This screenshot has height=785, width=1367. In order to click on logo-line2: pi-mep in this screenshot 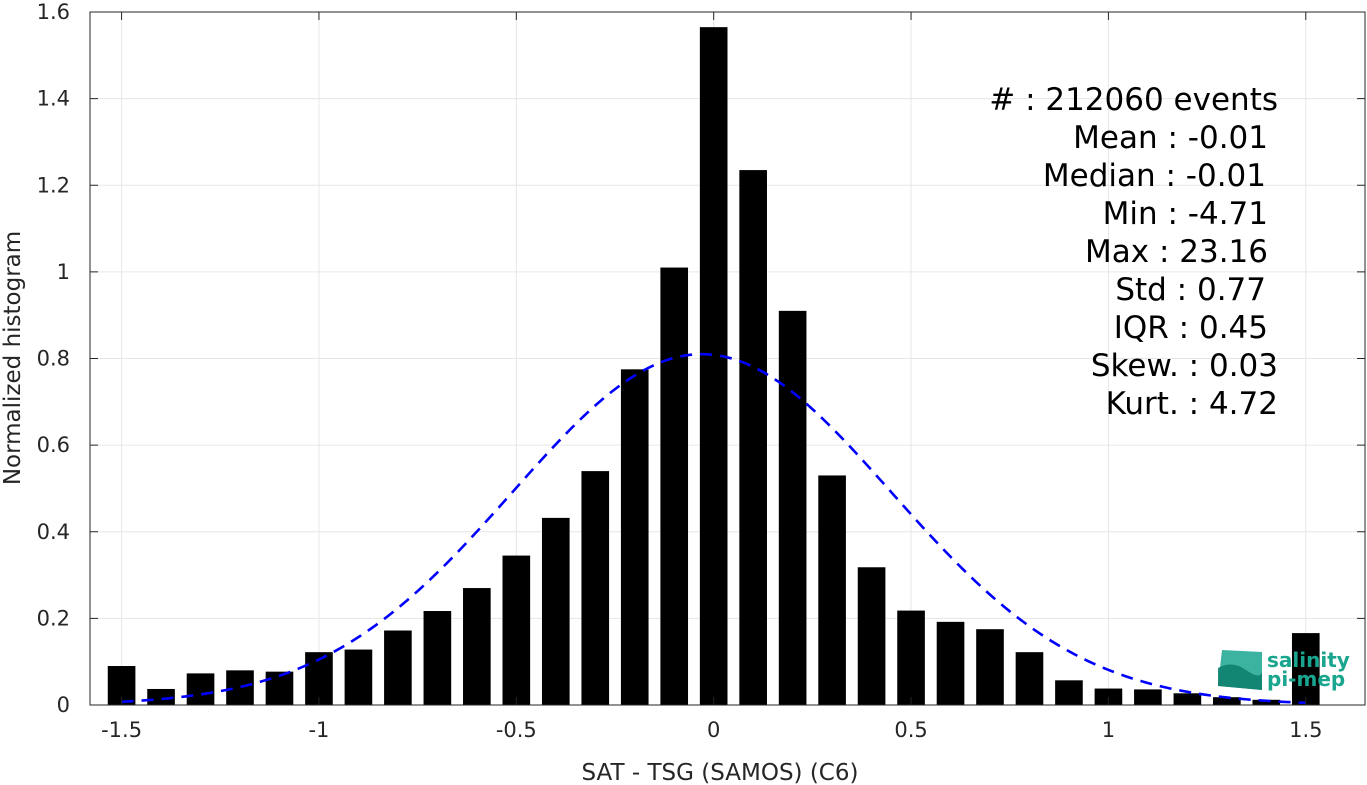, I will do `click(1306, 679)`.